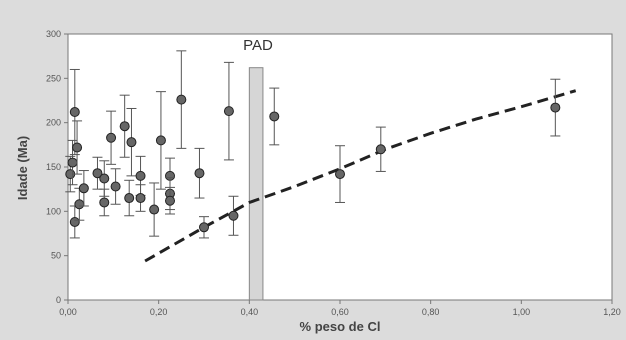 The image size is (626, 340). What do you see at coordinates (56, 256) in the screenshot?
I see `y-tick-label: 50` at bounding box center [56, 256].